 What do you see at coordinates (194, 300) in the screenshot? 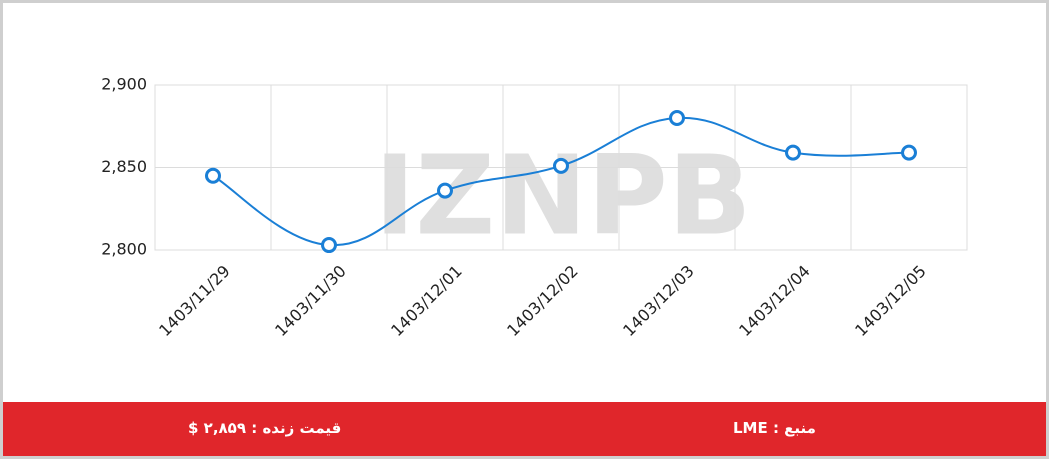
I see `x-tick-label: 1403/11/29` at bounding box center [194, 300].